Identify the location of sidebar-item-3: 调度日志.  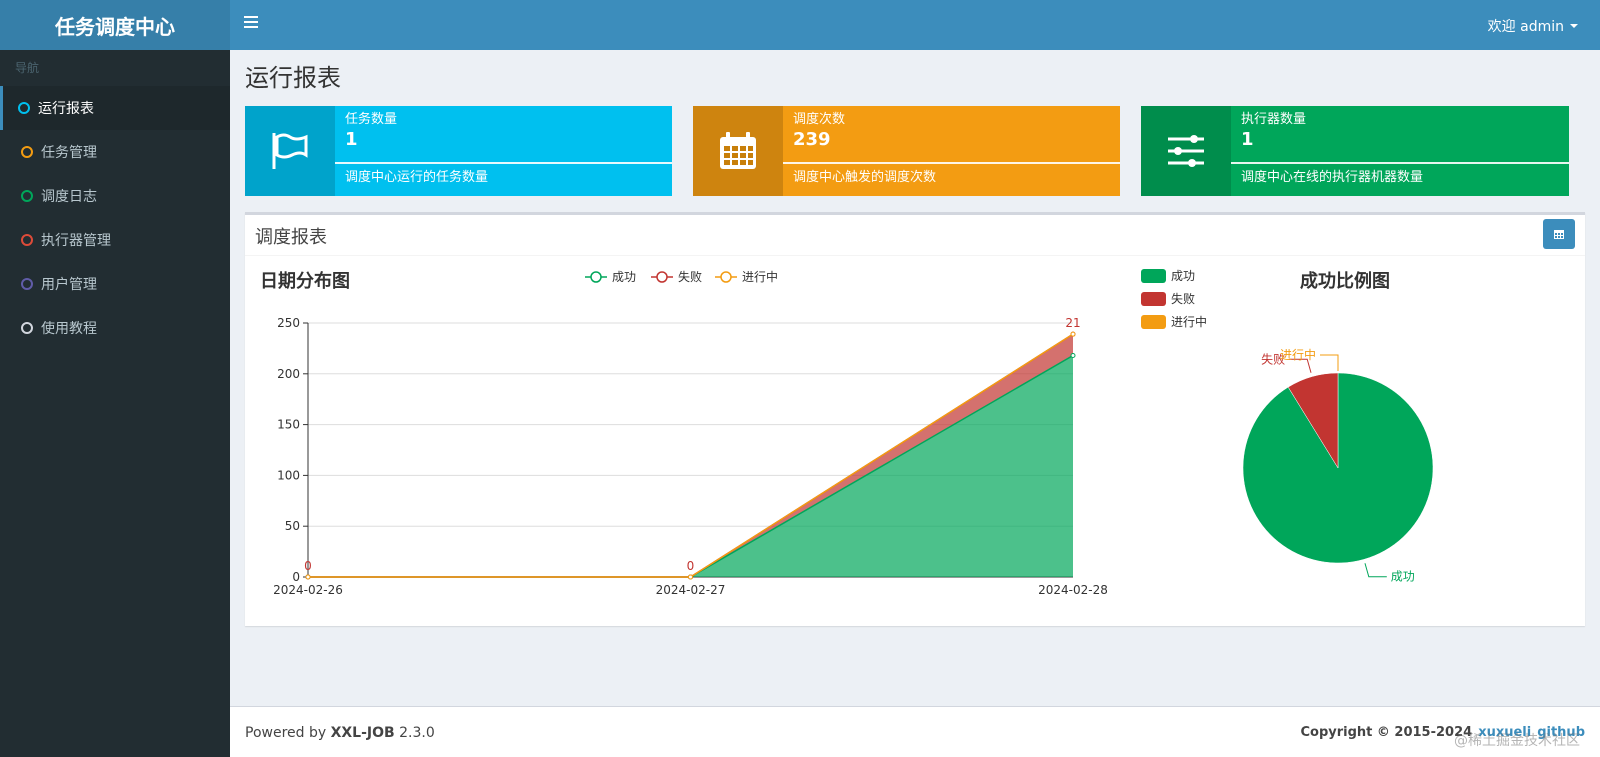
(115, 196).